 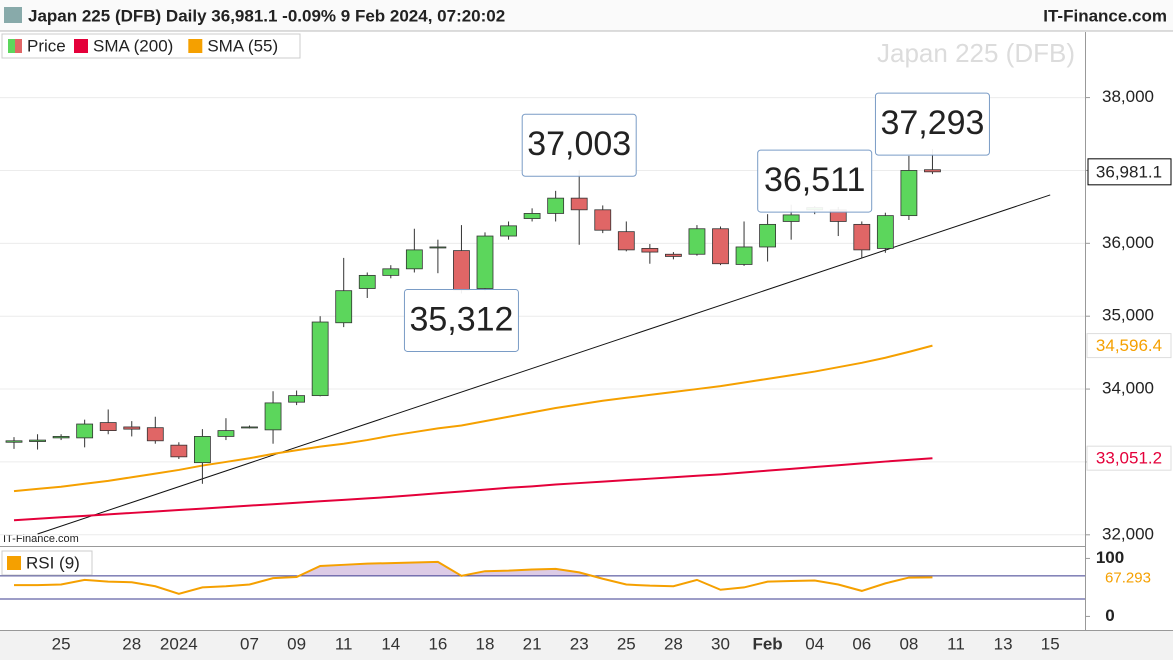 What do you see at coordinates (53, 562) in the screenshot?
I see `legend-label: RSI (9)` at bounding box center [53, 562].